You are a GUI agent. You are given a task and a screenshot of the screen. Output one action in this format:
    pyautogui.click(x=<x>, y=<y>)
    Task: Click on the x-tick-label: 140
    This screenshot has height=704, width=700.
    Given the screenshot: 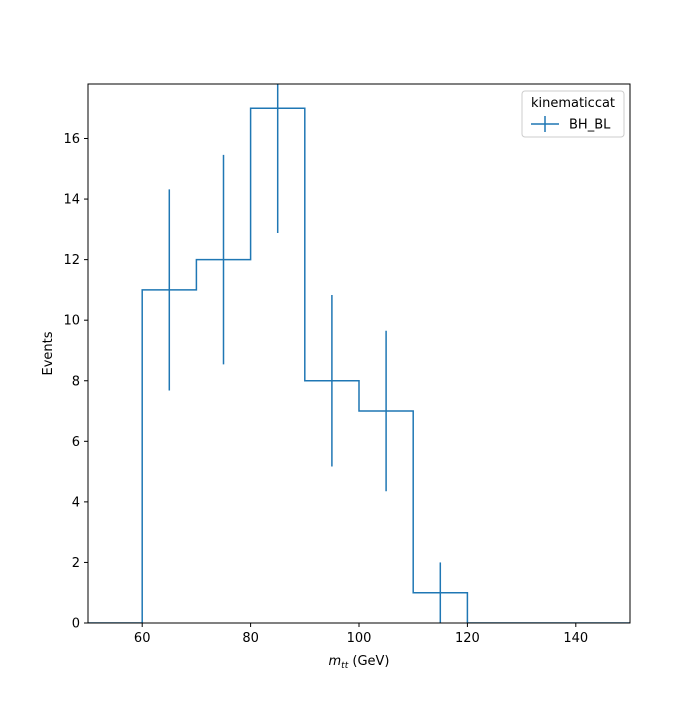 What is the action you would take?
    pyautogui.click(x=575, y=638)
    